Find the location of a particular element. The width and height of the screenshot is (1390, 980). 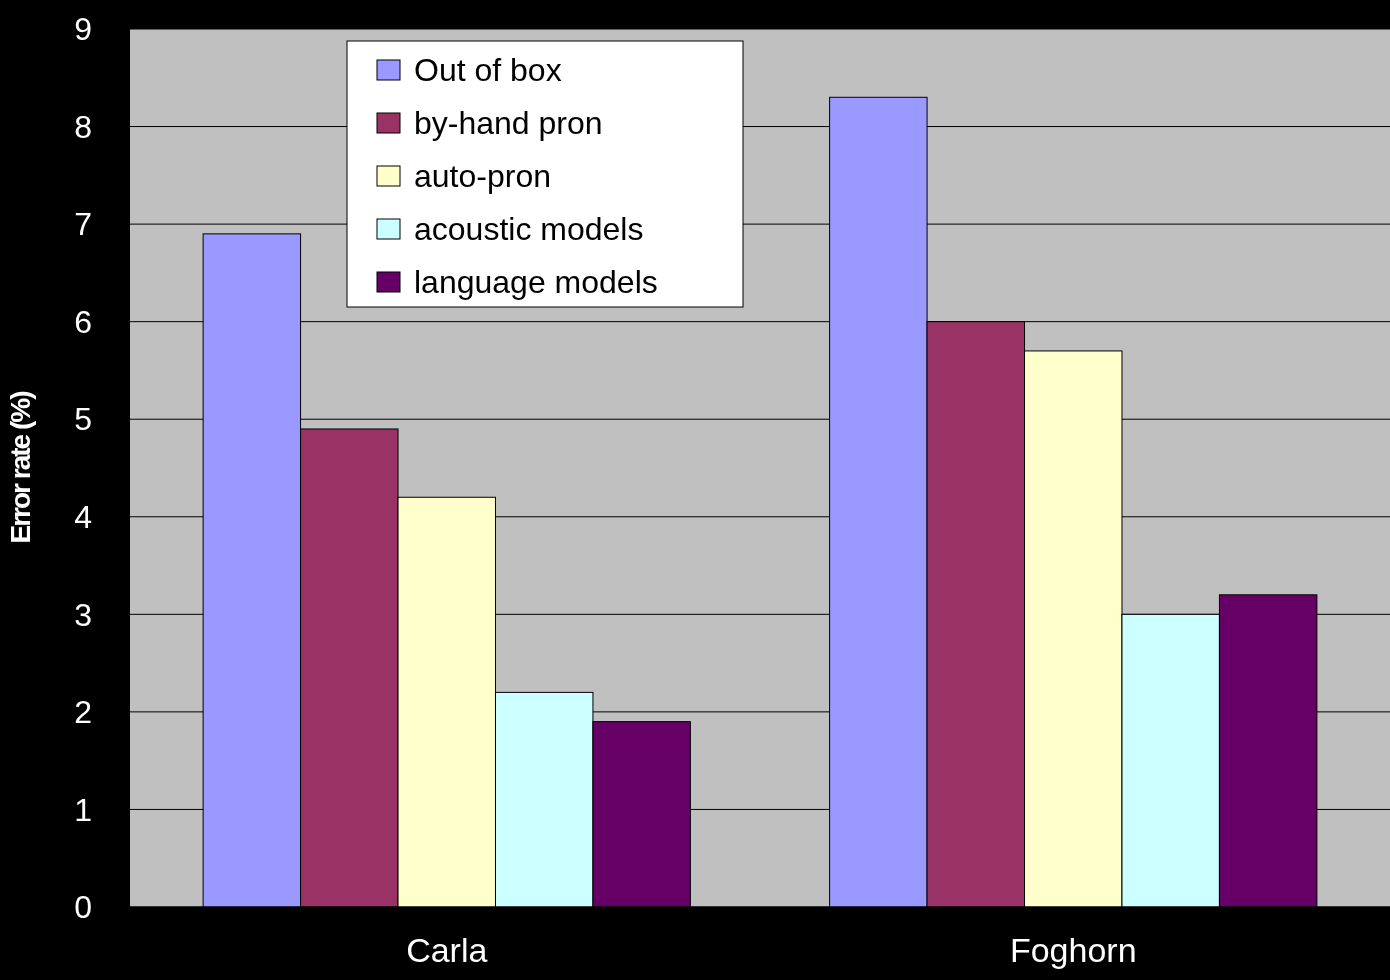

y-tick-label: 6 is located at coordinates (83, 321).